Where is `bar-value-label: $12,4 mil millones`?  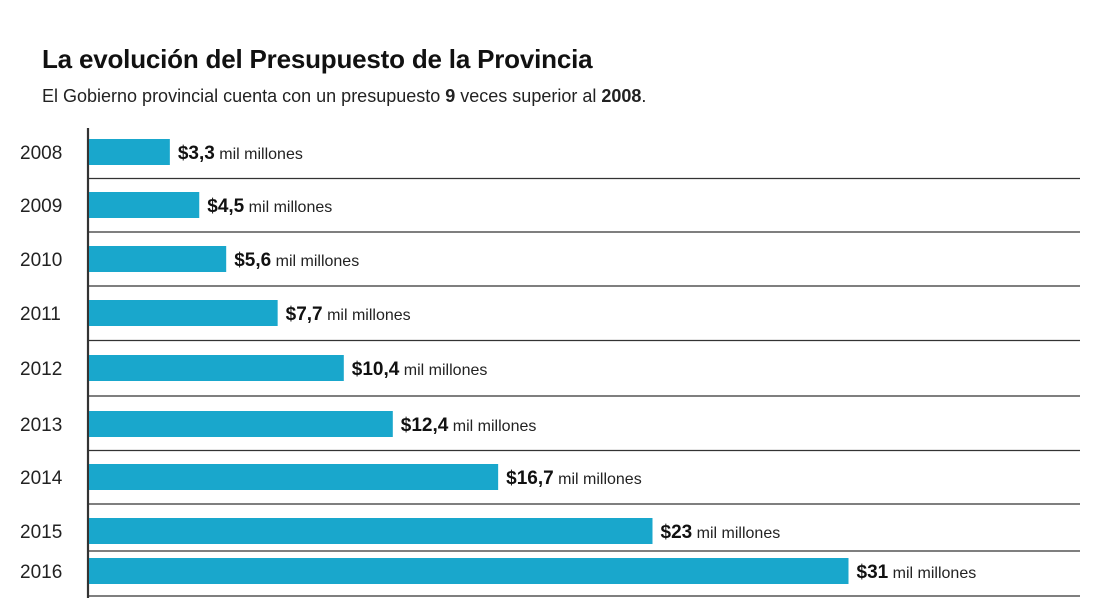
bar-value-label: $12,4 mil millones is located at coordinates (469, 425).